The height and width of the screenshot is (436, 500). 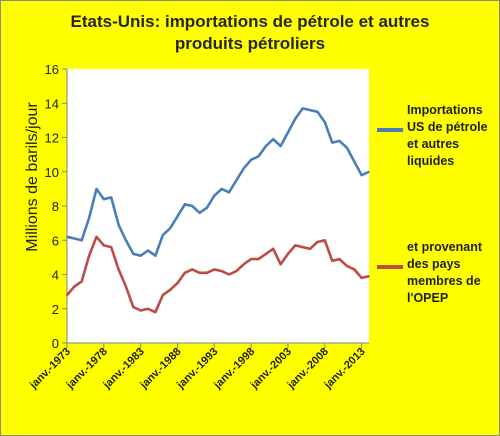 I want to click on legend-imports-line-3: et autres, so click(x=433, y=144).